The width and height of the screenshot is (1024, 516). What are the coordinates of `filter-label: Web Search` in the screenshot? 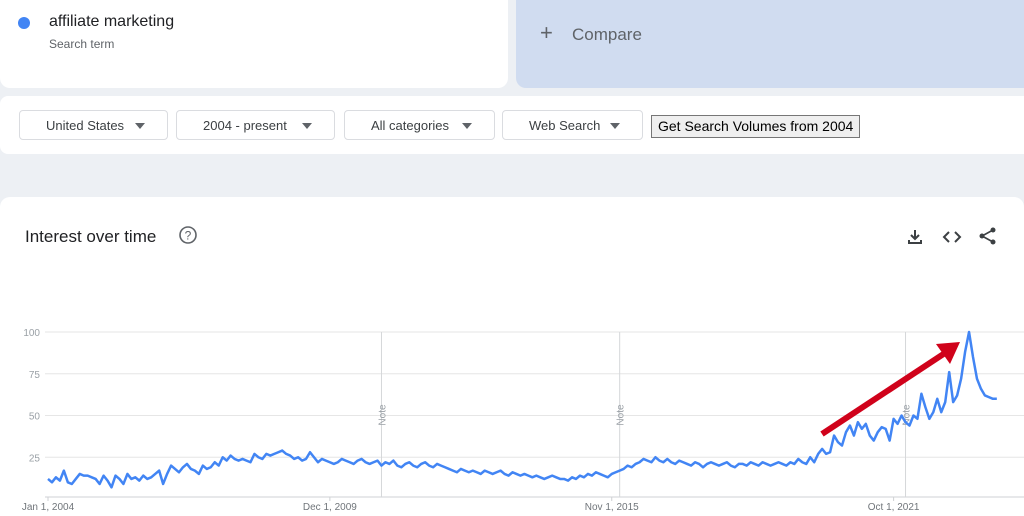 It's located at (565, 125).